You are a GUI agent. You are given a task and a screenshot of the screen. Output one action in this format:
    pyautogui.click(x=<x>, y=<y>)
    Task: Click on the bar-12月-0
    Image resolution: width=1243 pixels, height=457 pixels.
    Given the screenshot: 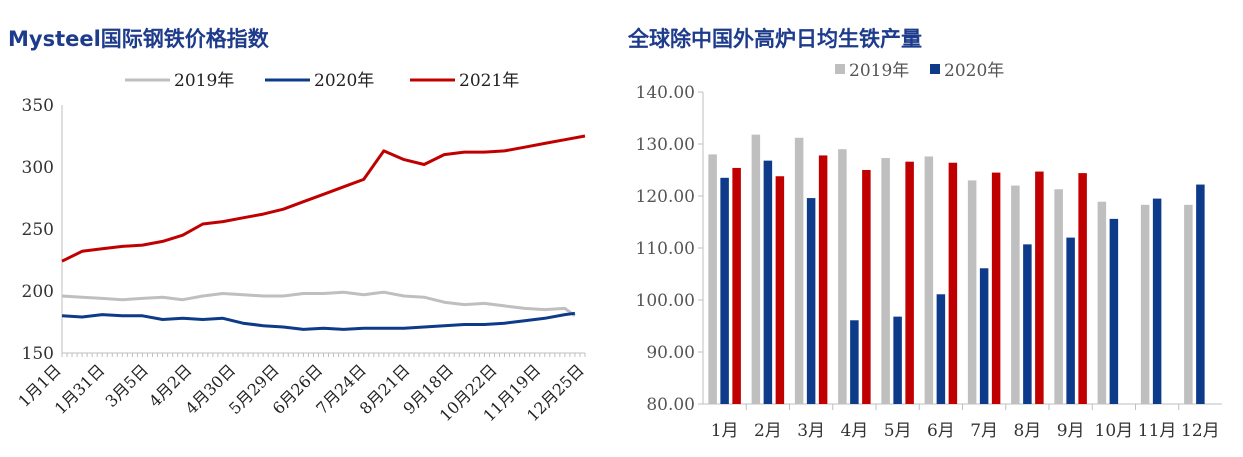 What is the action you would take?
    pyautogui.click(x=1188, y=304)
    